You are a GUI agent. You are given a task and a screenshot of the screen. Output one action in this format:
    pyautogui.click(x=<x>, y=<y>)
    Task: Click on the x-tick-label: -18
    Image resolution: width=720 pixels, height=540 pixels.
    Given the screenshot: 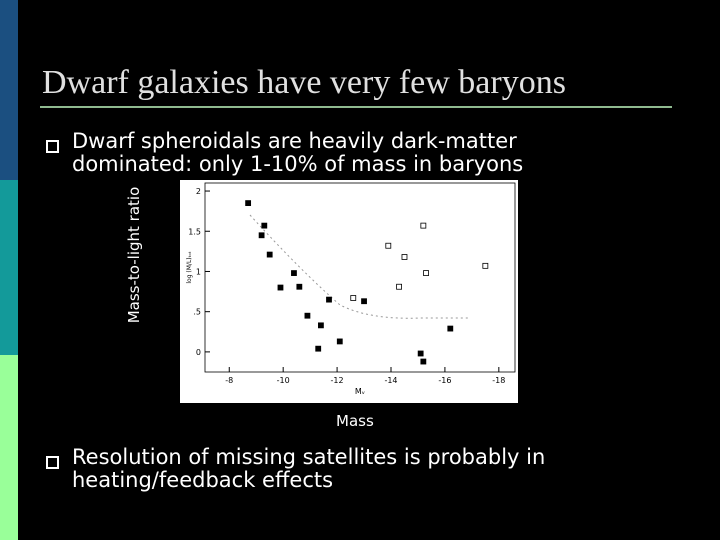 What is the action you would take?
    pyautogui.click(x=498, y=380)
    